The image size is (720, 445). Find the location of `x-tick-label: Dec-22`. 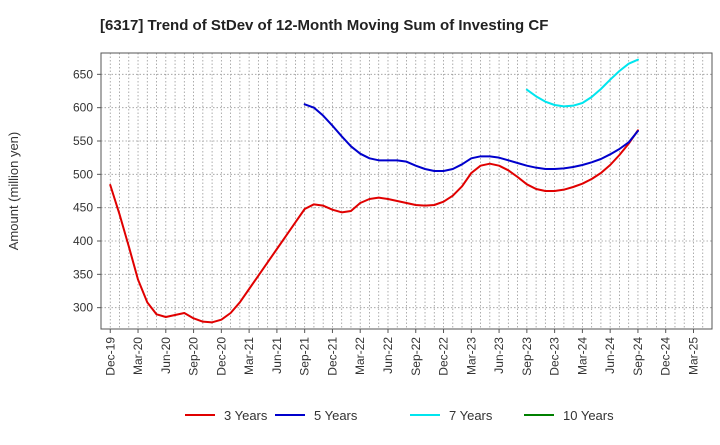

x-tick-label: Dec-22 is located at coordinates (444, 356).